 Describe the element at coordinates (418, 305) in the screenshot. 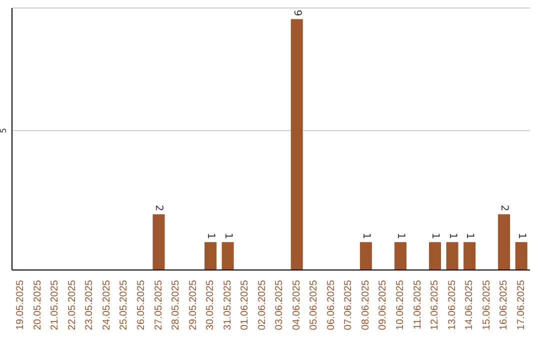

I see `x-tick-label: 11.06.2025` at that location.